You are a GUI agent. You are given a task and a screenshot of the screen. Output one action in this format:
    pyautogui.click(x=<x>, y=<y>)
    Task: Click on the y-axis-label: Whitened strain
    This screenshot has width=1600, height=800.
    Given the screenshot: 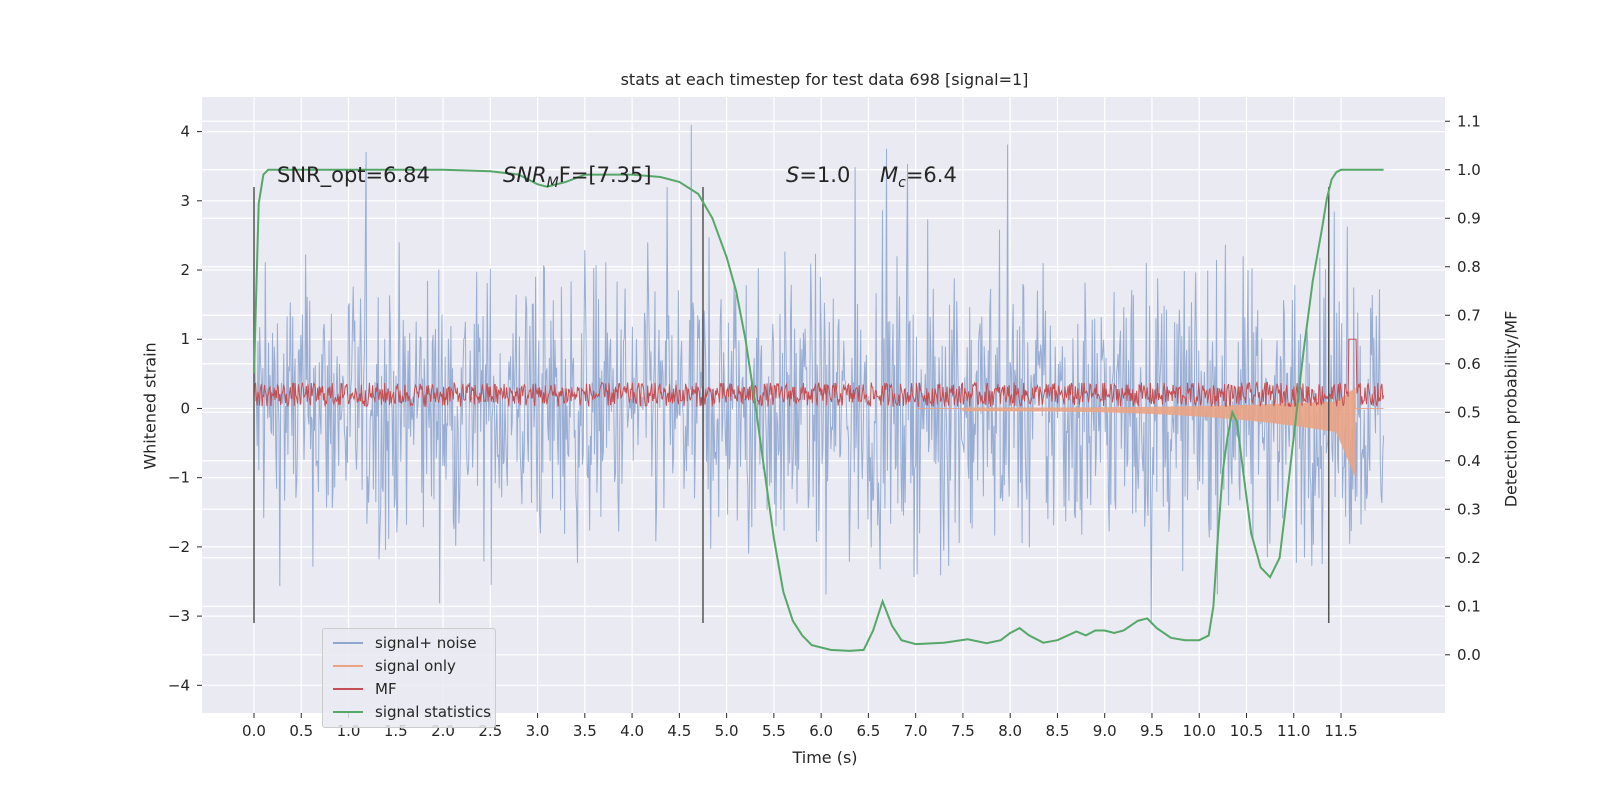 What is the action you would take?
    pyautogui.click(x=150, y=406)
    